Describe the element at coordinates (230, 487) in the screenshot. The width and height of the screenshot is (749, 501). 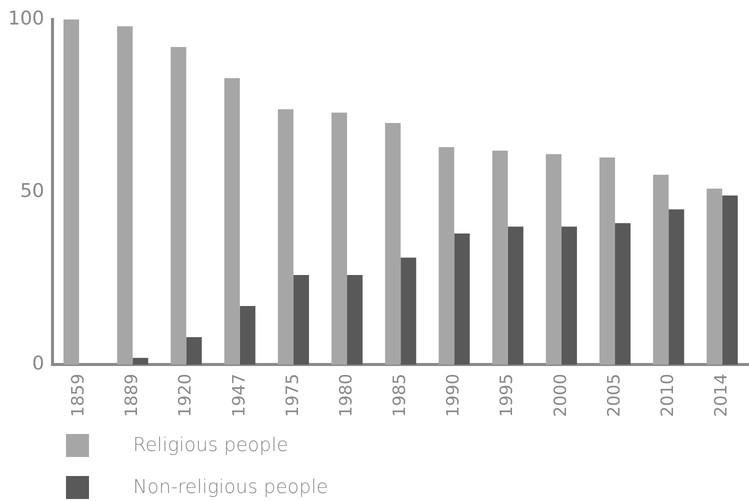
I see `legend-label: Non-religious people` at that location.